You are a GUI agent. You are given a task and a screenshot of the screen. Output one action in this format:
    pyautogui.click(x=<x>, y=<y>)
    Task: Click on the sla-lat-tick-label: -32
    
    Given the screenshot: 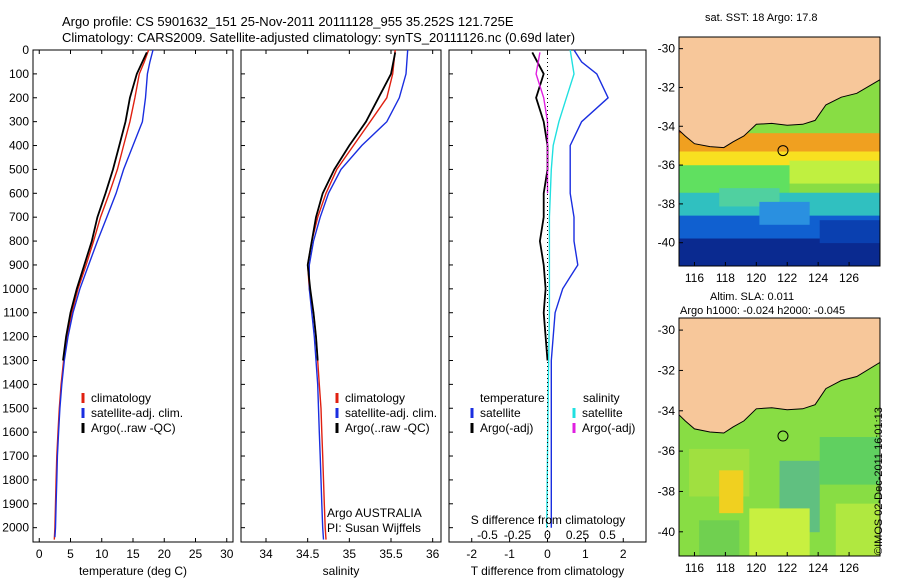 What is the action you would take?
    pyautogui.click(x=667, y=370)
    